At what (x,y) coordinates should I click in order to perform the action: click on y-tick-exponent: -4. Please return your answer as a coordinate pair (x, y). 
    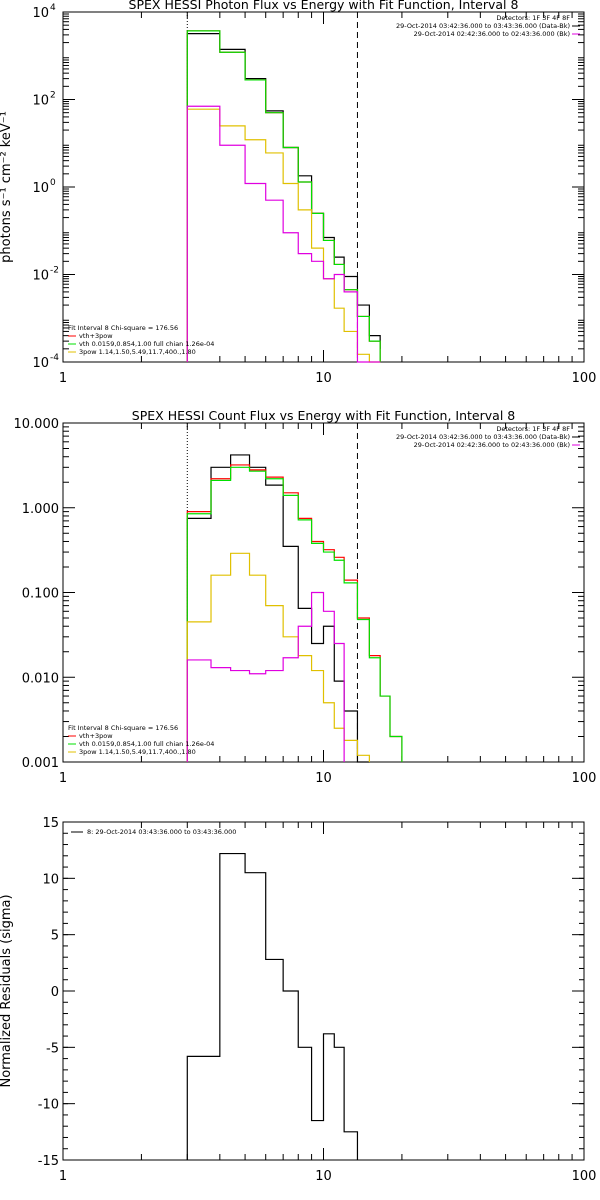
    Looking at the image, I should click on (54, 358).